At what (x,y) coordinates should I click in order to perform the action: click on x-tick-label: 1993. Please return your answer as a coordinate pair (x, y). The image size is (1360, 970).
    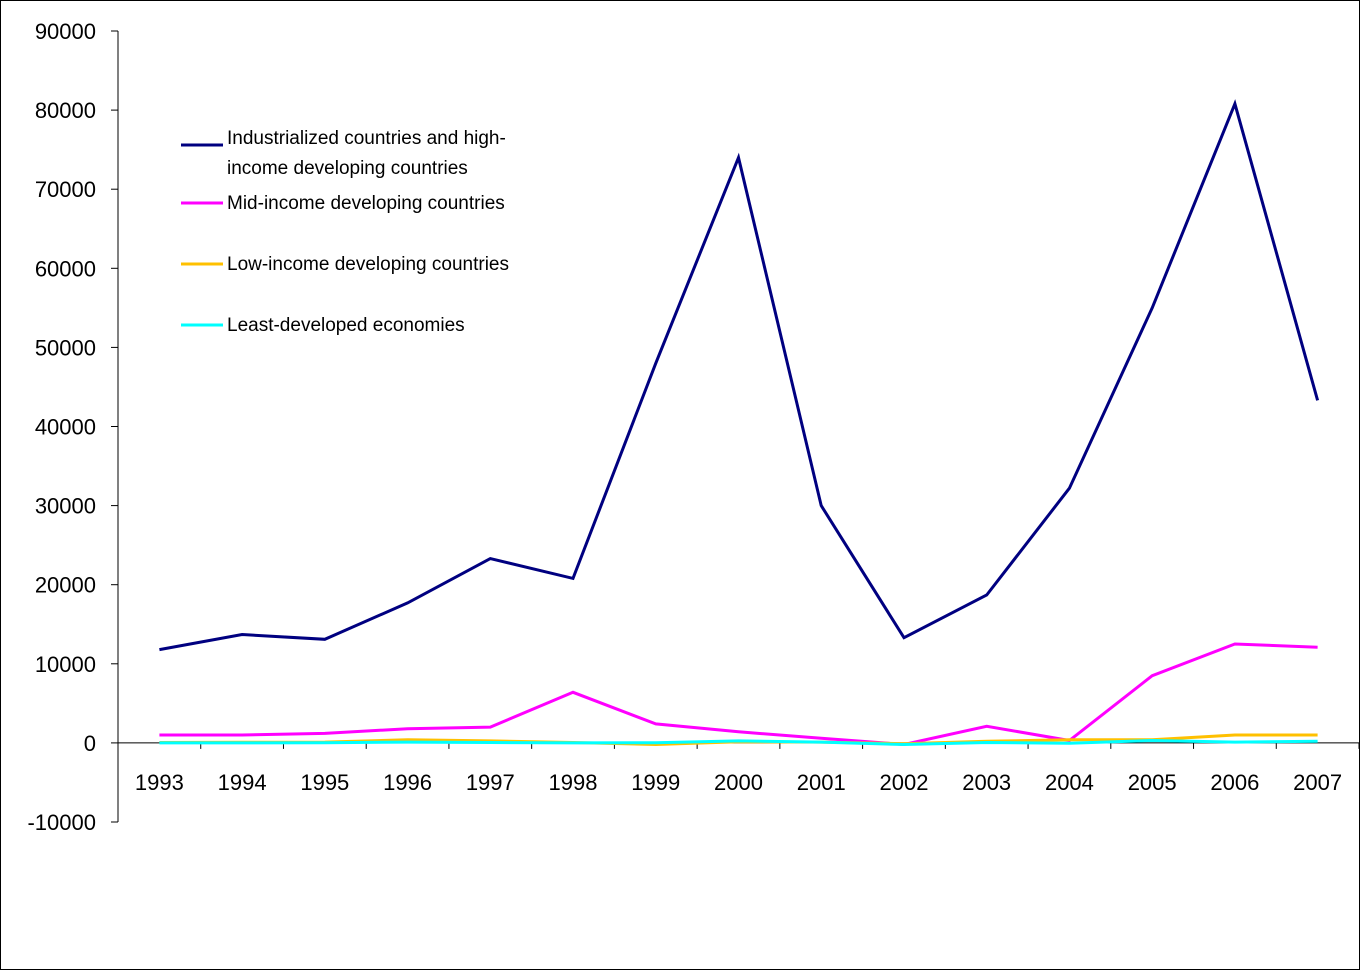
    Looking at the image, I should click on (159, 782).